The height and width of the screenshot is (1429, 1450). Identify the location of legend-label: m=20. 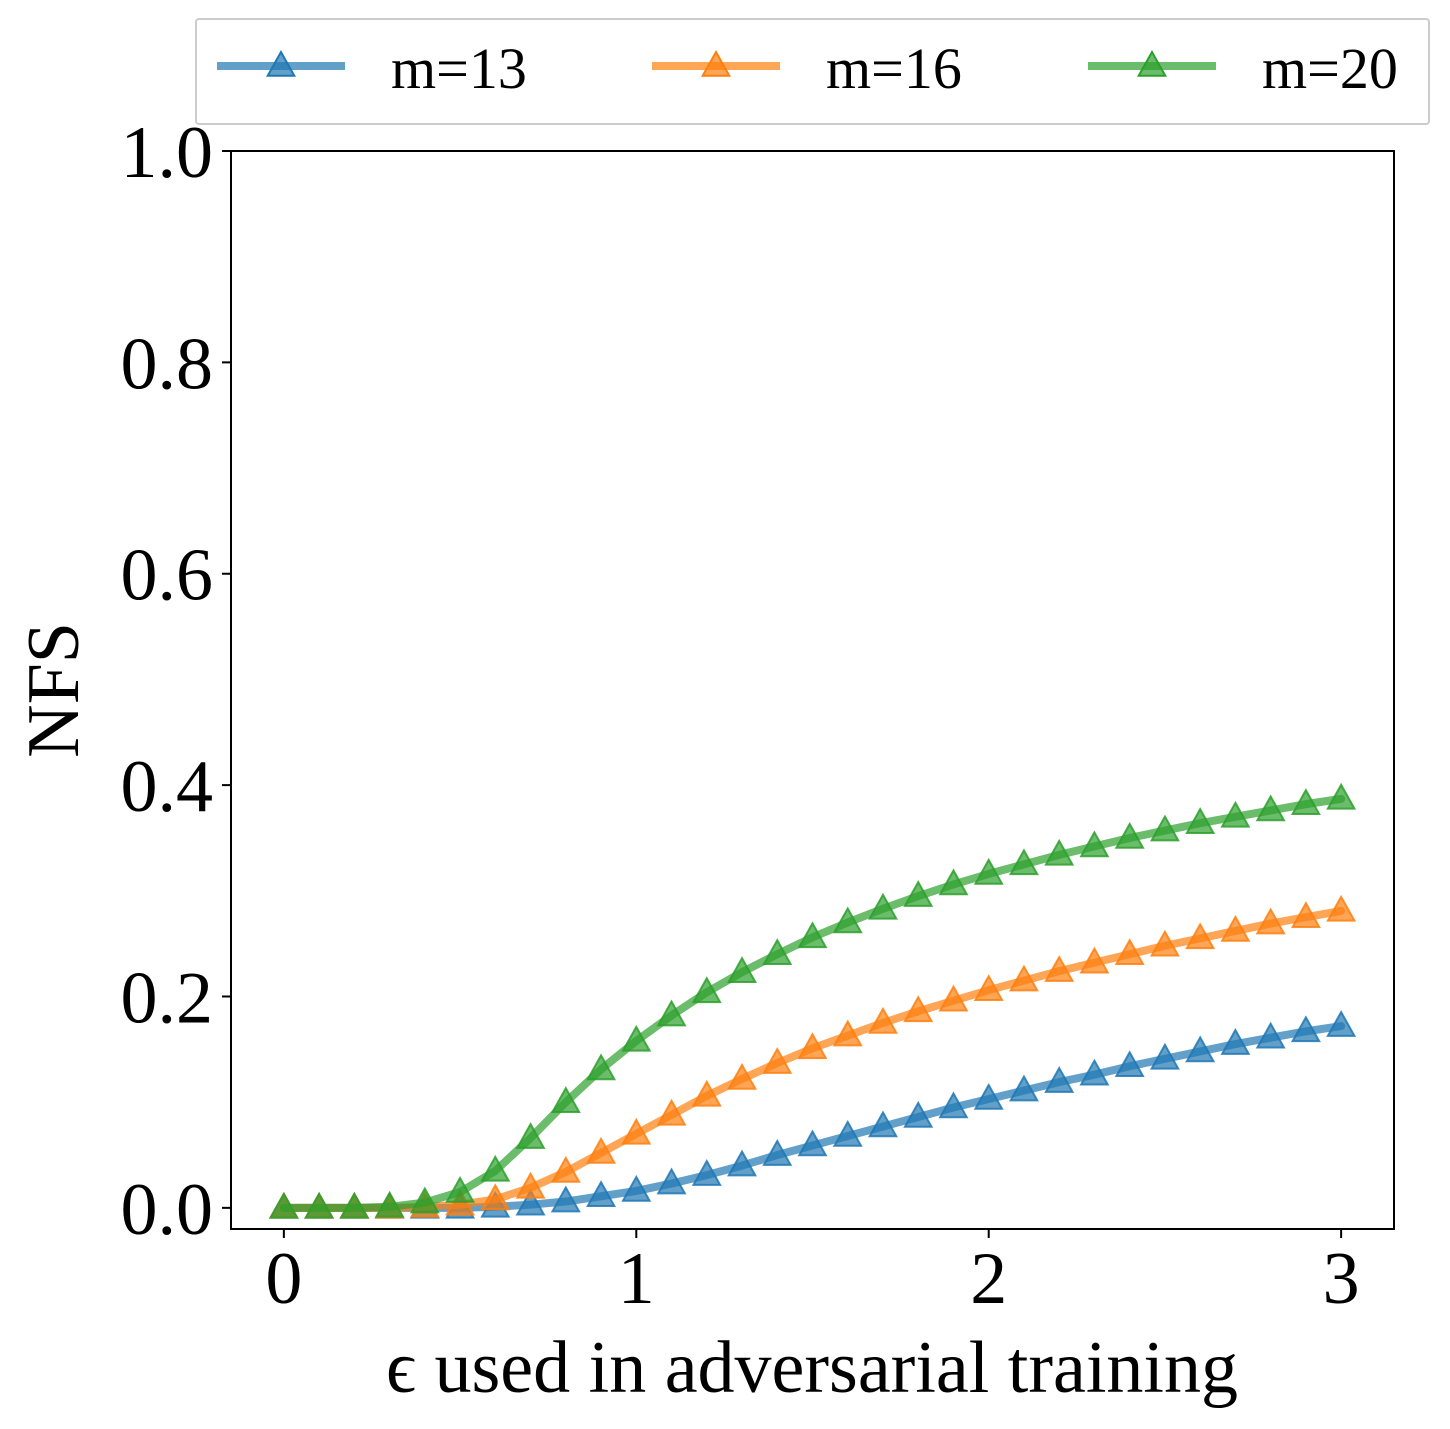
(1330, 68).